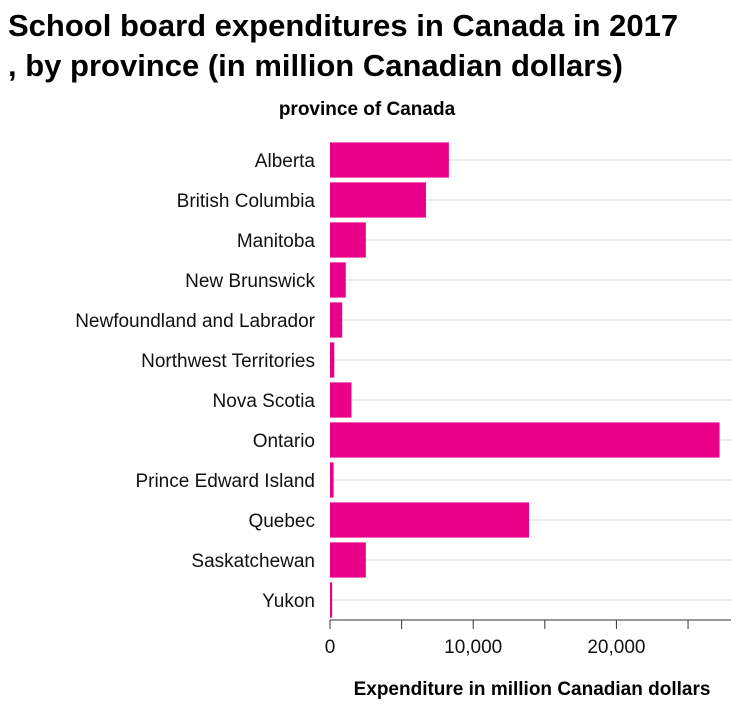  What do you see at coordinates (616, 647) in the screenshot?
I see `x-tick-label: 20,000` at bounding box center [616, 647].